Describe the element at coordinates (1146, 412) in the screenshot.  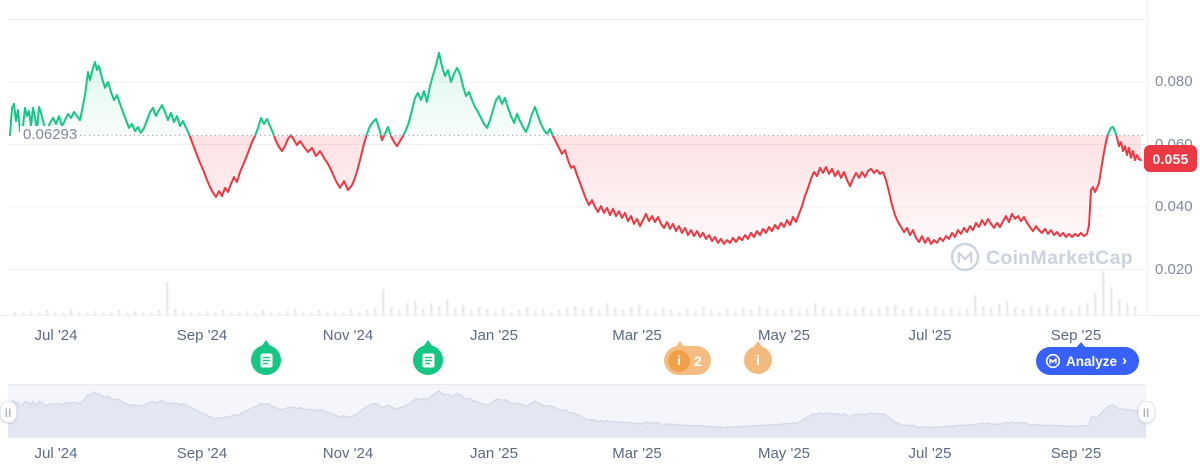
I see `navigator-right-handle: ||` at that location.